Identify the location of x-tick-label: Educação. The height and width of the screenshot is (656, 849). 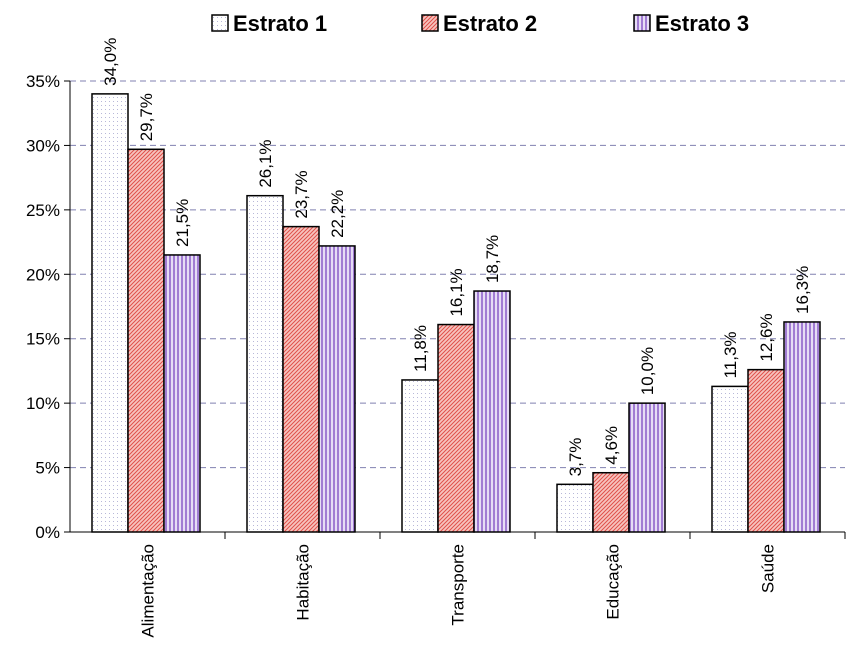
(613, 582).